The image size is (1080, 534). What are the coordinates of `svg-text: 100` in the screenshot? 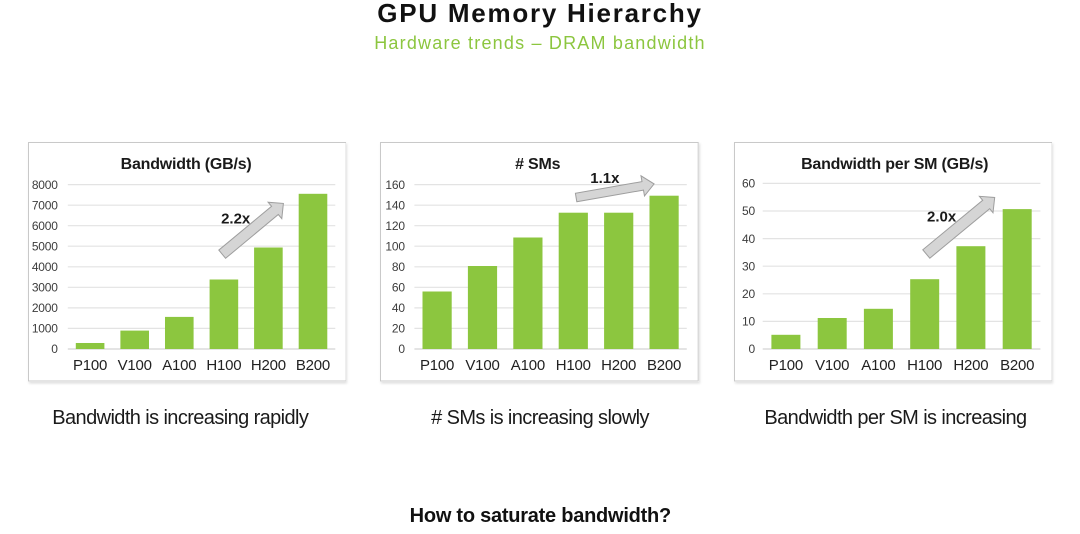 It's located at (396, 247).